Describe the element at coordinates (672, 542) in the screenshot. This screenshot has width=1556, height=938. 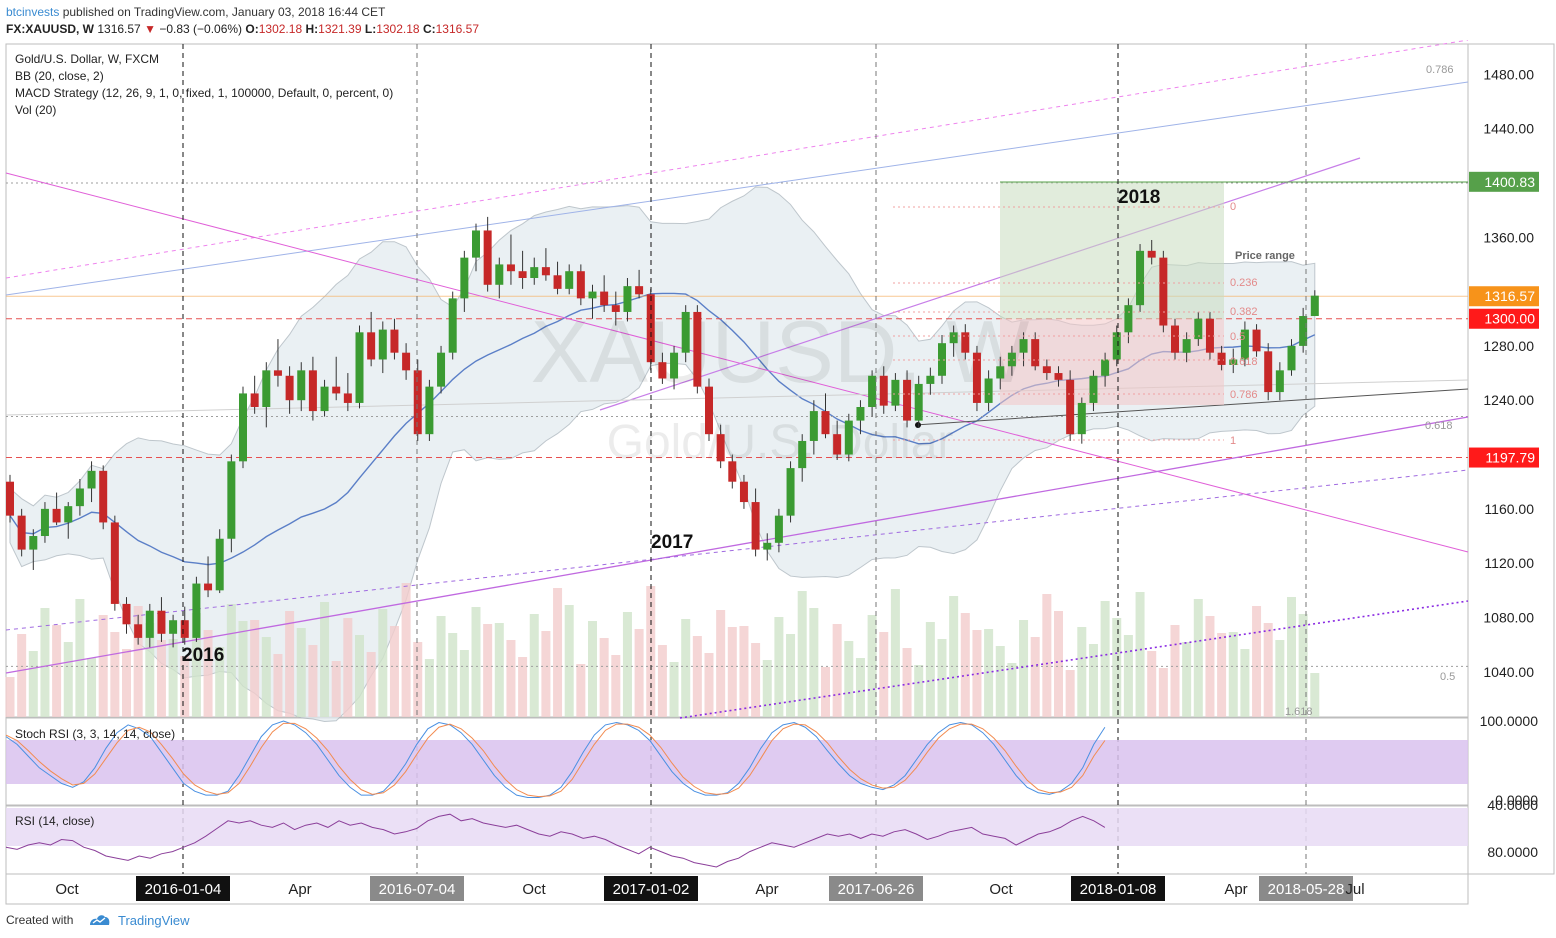
I see `year-2017-label: 2017` at that location.